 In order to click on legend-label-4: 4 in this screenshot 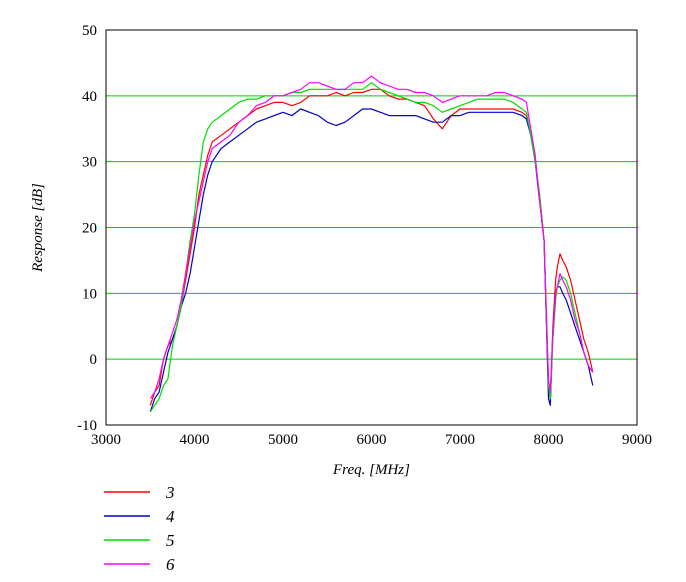, I will do `click(170, 516)`.